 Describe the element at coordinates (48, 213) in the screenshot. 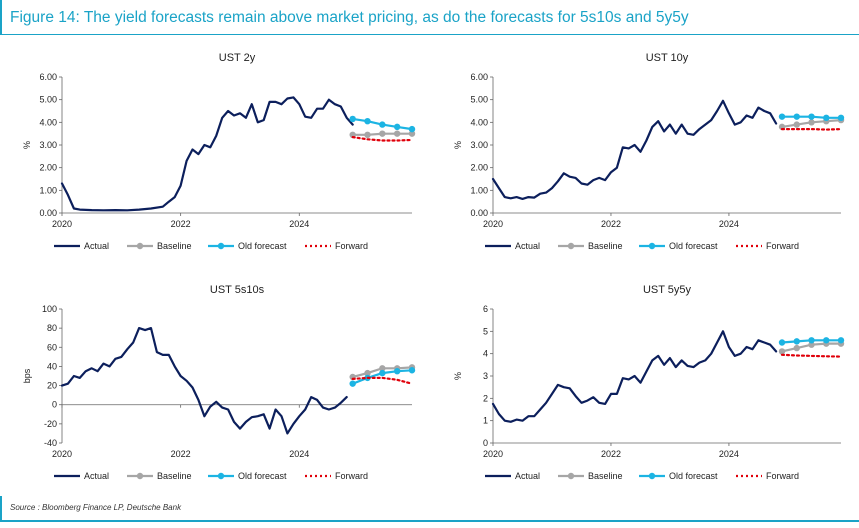

I see `y-tick-label: 0.00` at that location.